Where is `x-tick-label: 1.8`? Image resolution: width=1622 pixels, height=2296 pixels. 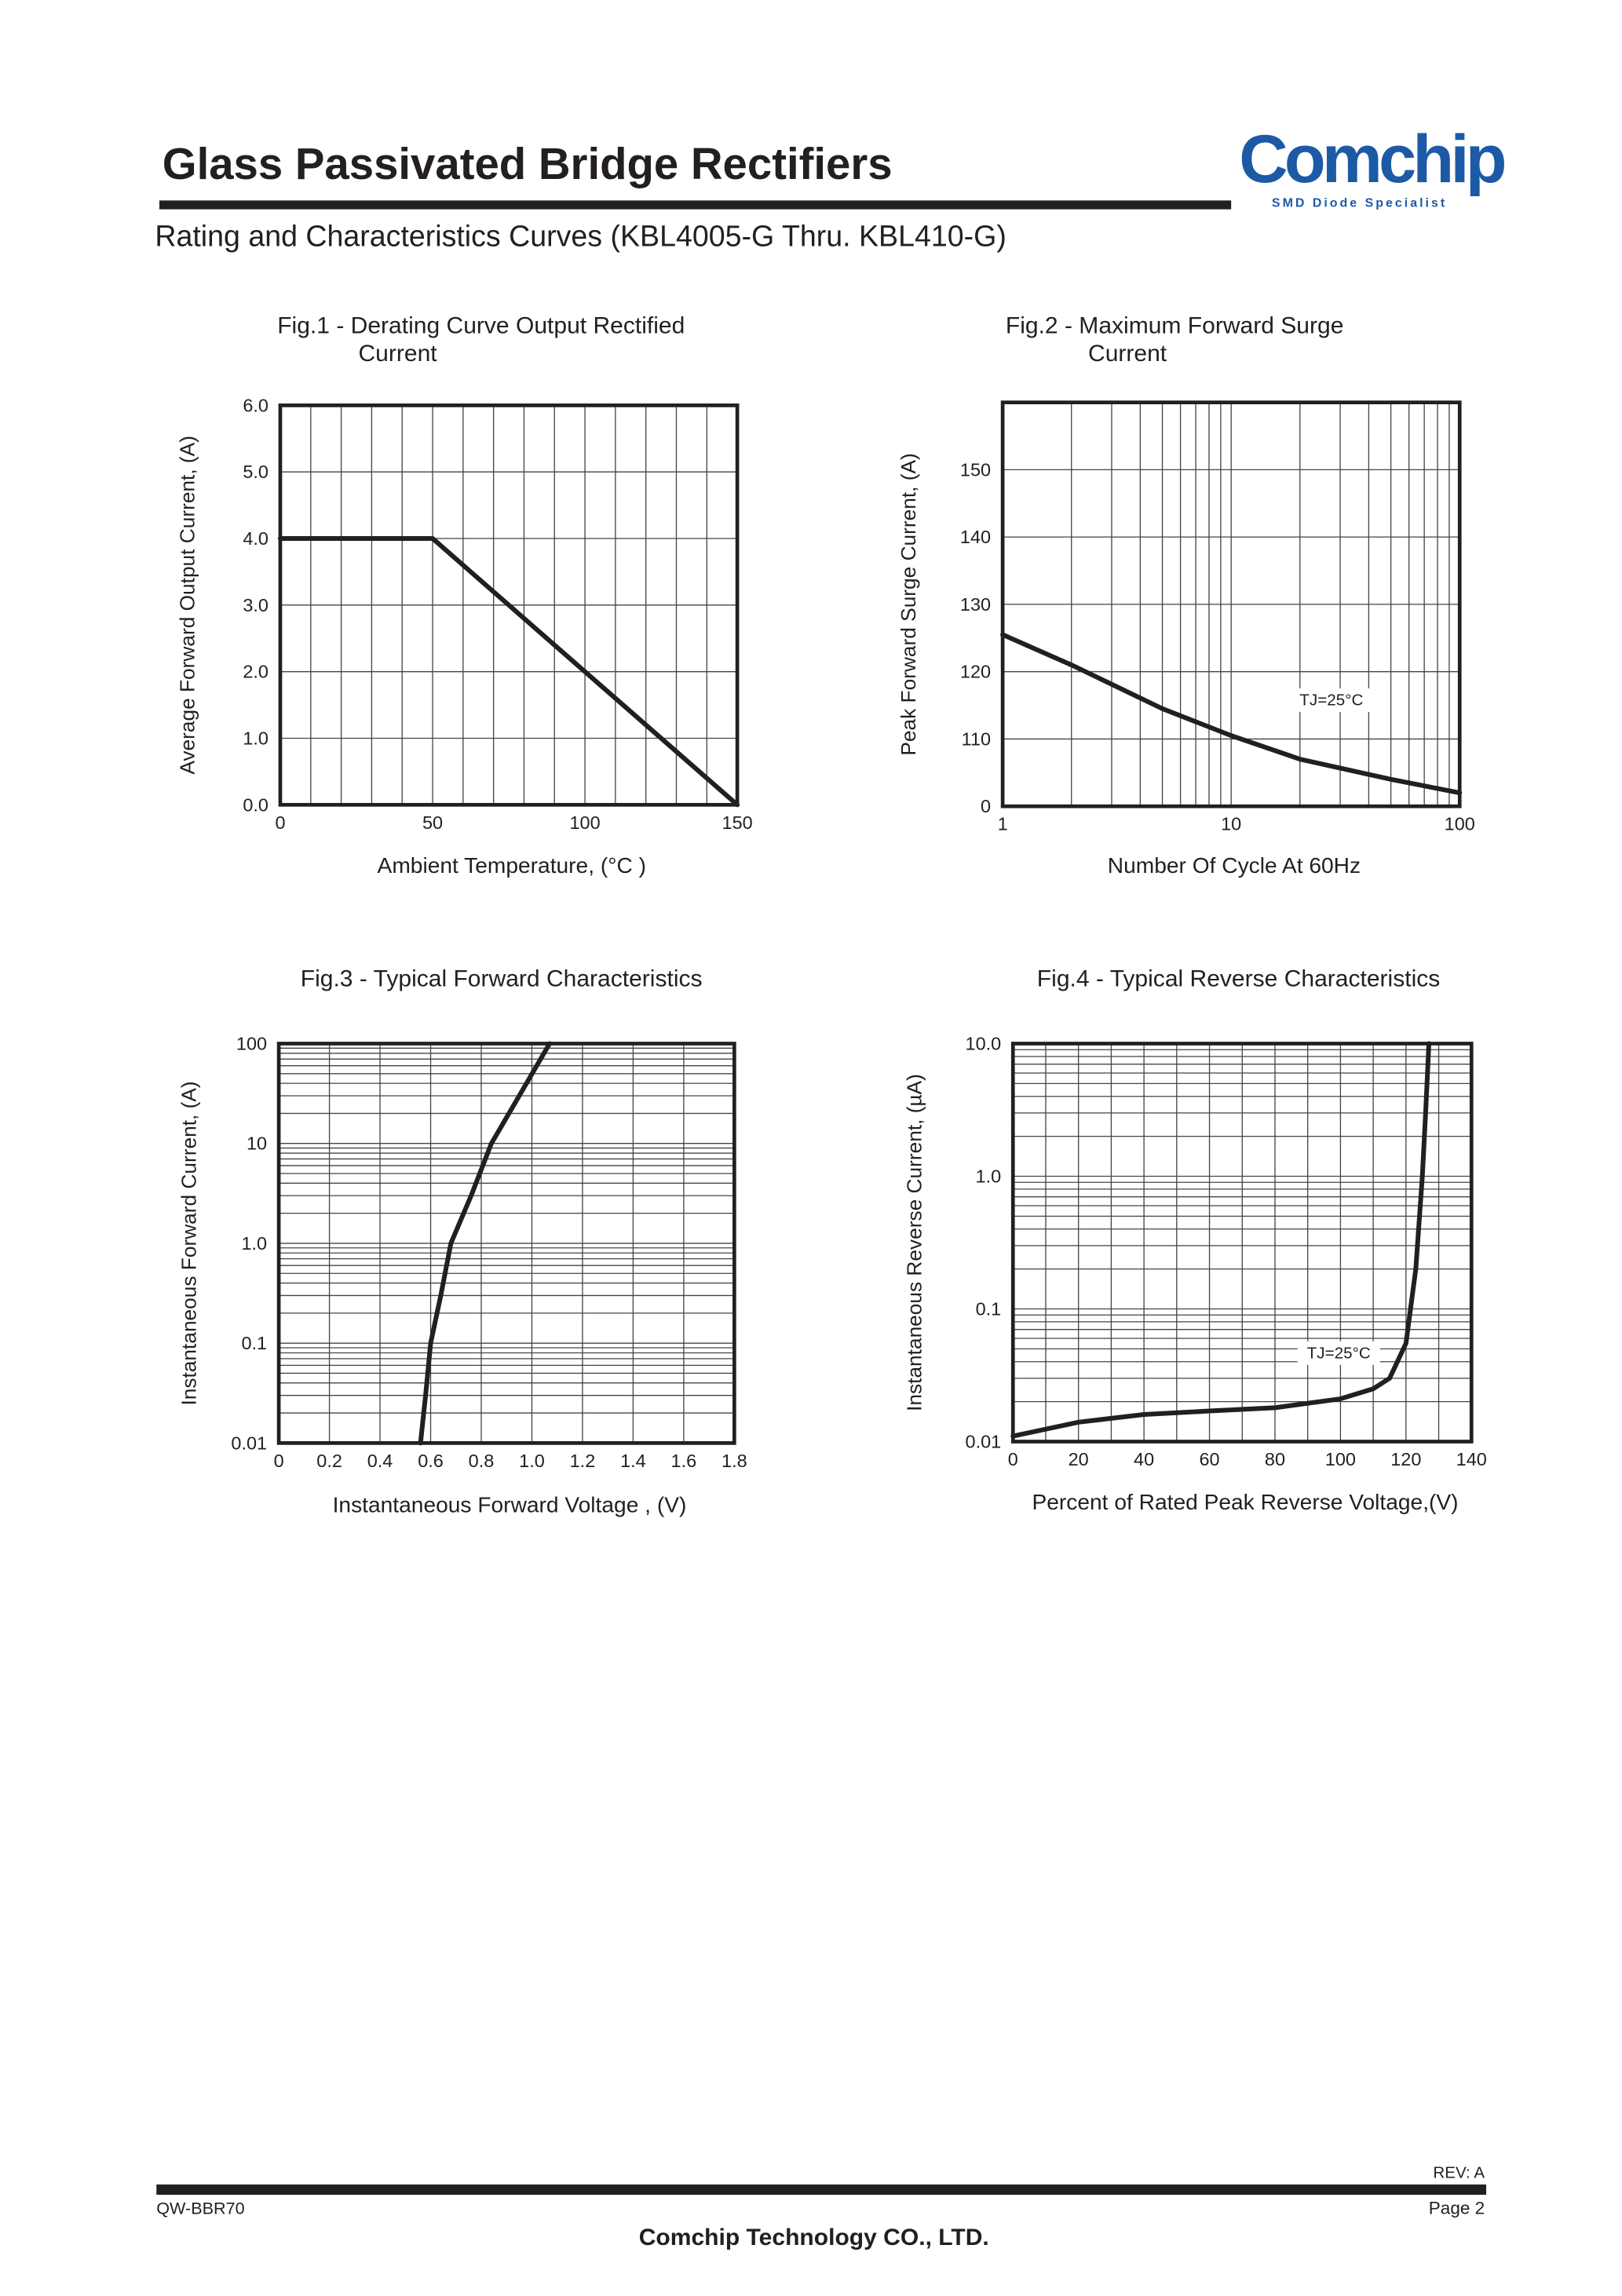
x-tick-label: 1.8 is located at coordinates (734, 1461).